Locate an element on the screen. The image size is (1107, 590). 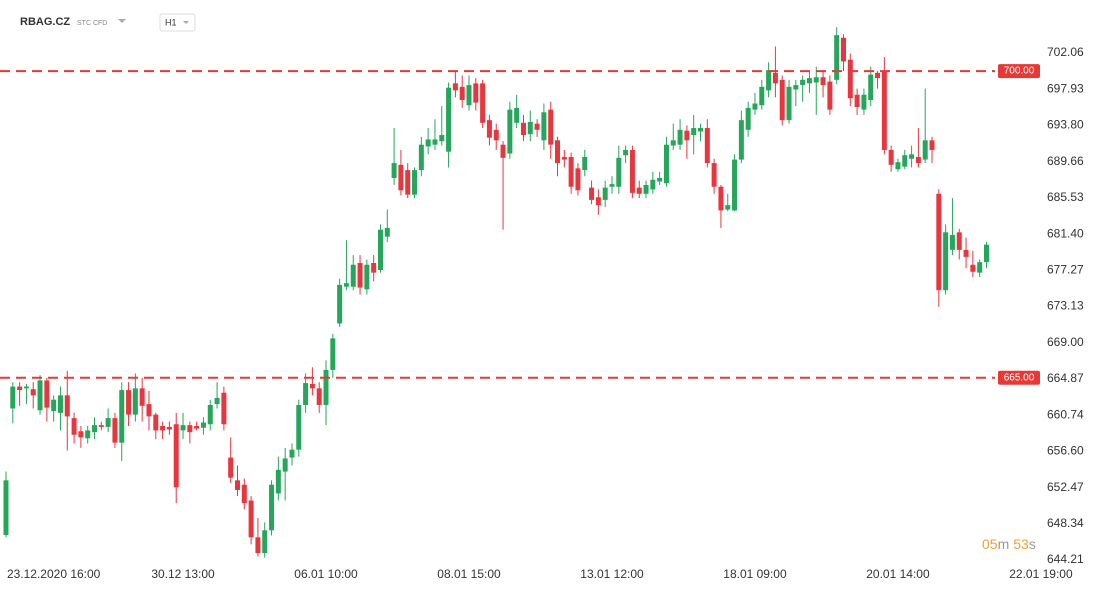
x-tick-label: 20.01 14:00 is located at coordinates (898, 574).